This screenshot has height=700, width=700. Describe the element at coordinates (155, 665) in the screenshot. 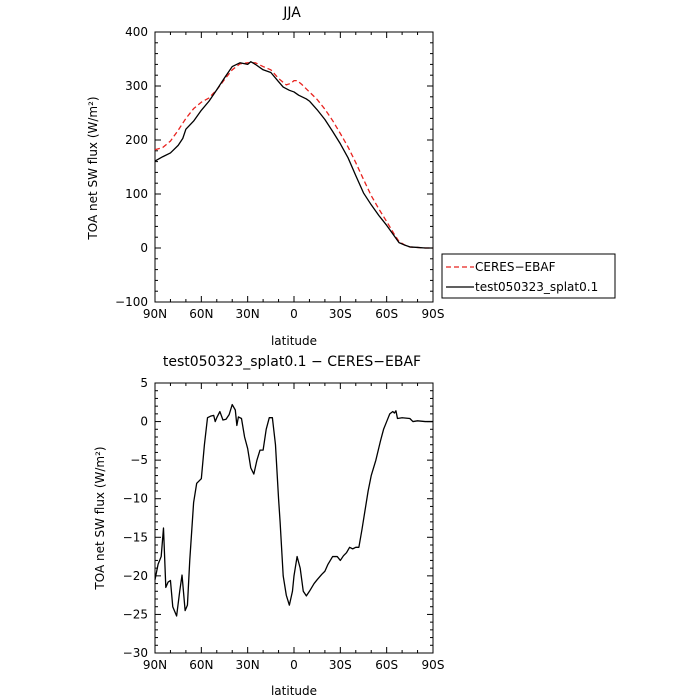

I see `bottom-x-tick-label: 90N` at that location.